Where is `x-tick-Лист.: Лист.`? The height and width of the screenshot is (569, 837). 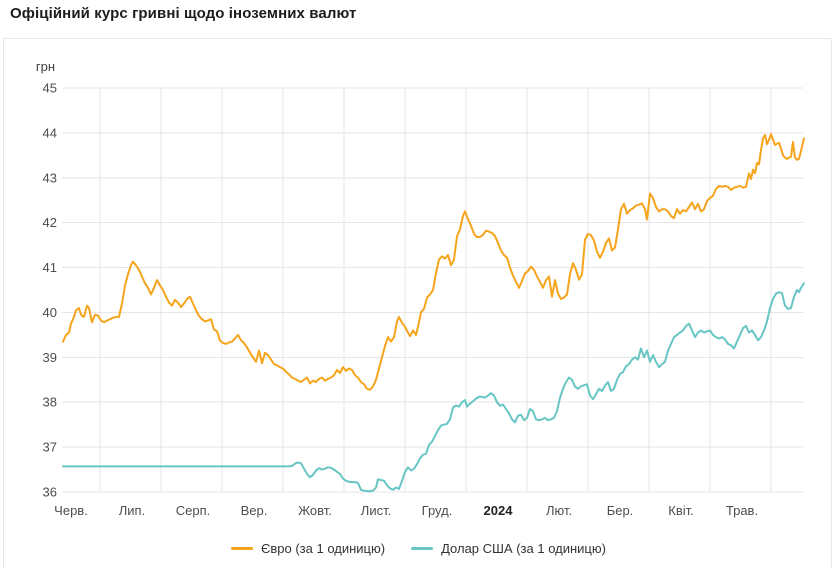 x-tick-Лист.: Лист. is located at coordinates (376, 510).